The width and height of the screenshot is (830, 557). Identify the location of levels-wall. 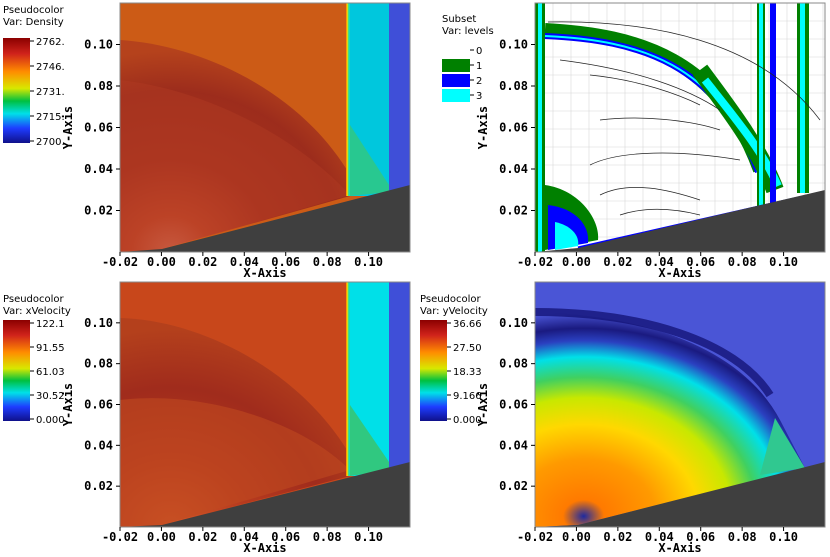
(680, 221).